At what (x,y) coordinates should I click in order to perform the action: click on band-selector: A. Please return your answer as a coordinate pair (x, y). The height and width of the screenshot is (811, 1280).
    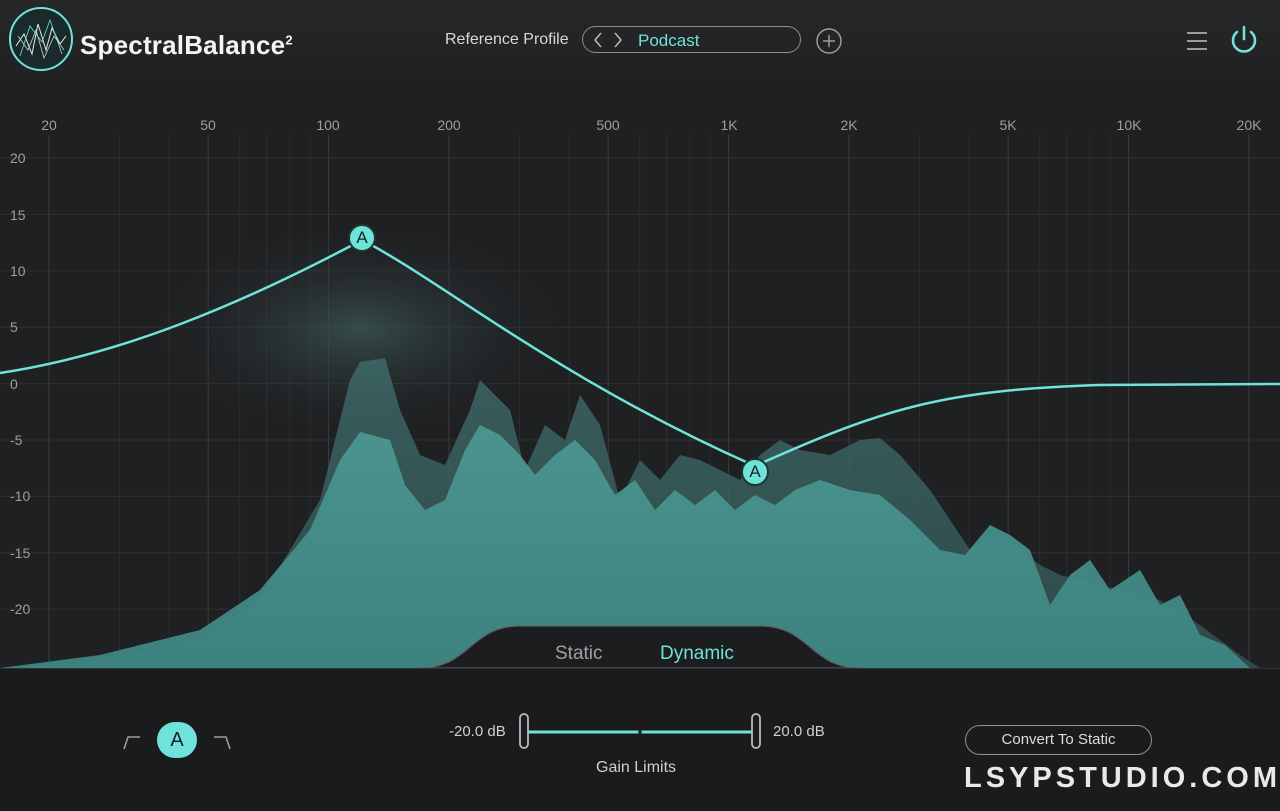
    Looking at the image, I should click on (177, 740).